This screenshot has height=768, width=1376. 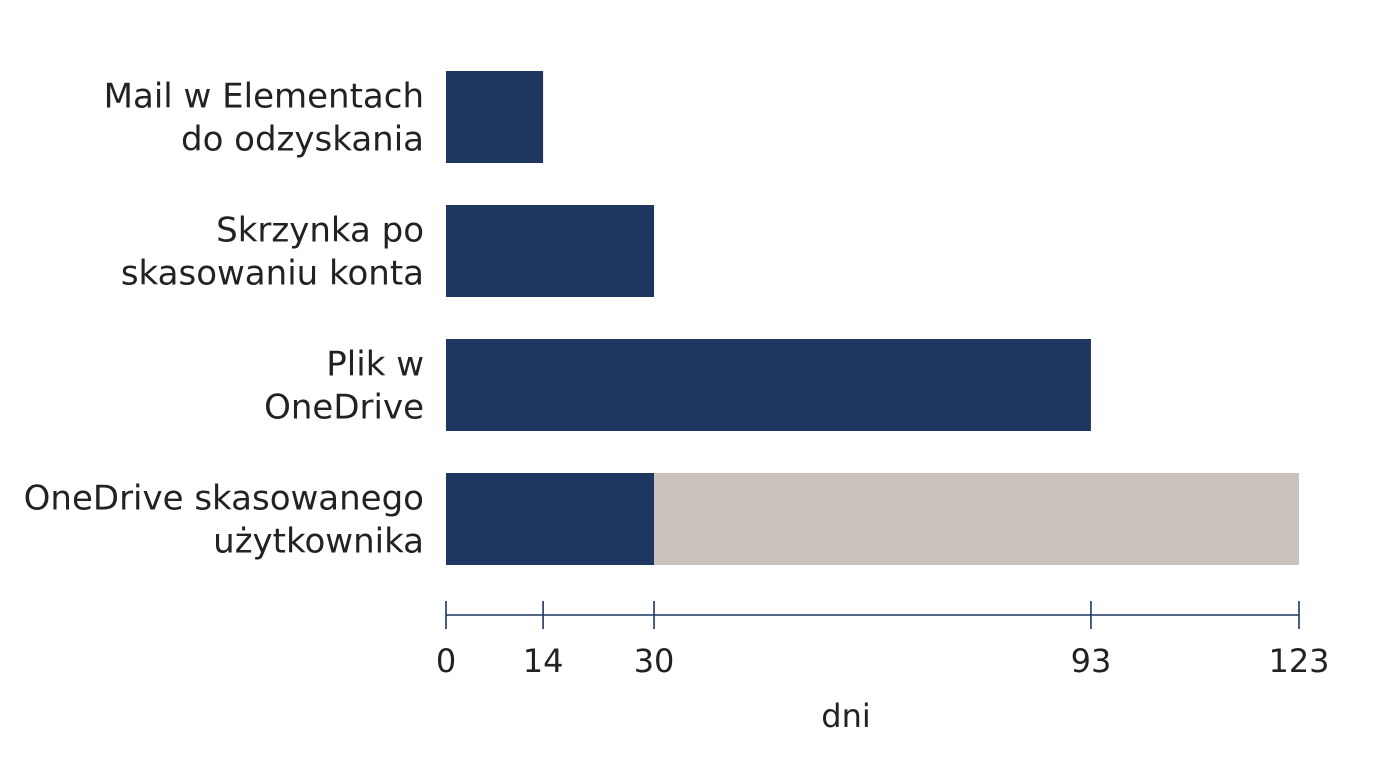 What do you see at coordinates (272, 274) in the screenshot?
I see `category-label-line: skasowaniu konta` at bounding box center [272, 274].